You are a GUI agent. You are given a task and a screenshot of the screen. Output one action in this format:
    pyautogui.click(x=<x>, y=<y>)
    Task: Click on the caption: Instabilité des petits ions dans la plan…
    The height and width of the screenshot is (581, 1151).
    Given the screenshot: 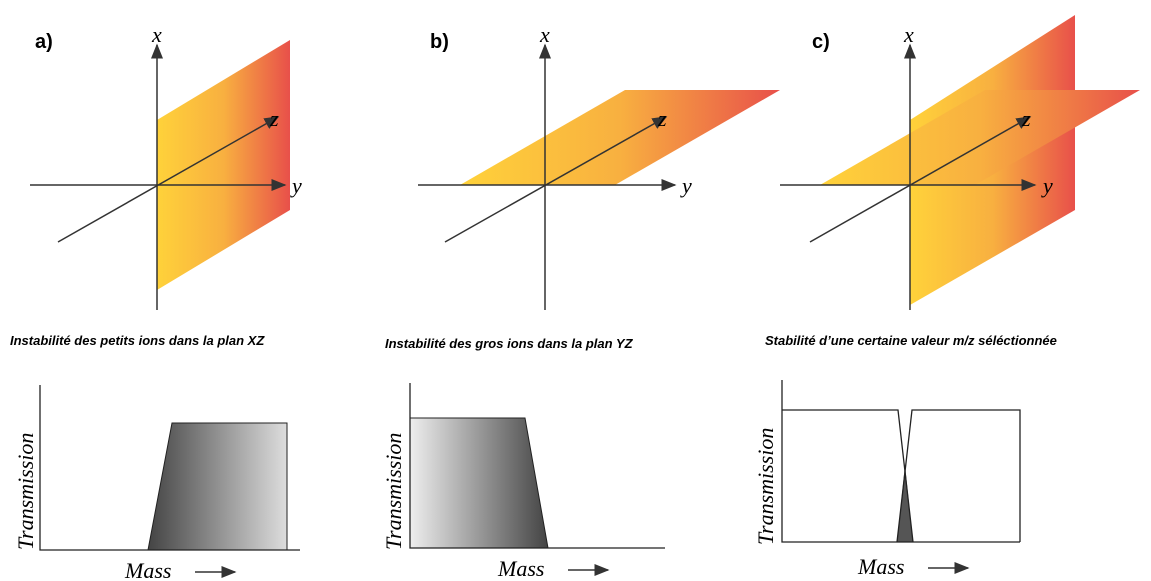 What is the action you would take?
    pyautogui.click(x=137, y=340)
    